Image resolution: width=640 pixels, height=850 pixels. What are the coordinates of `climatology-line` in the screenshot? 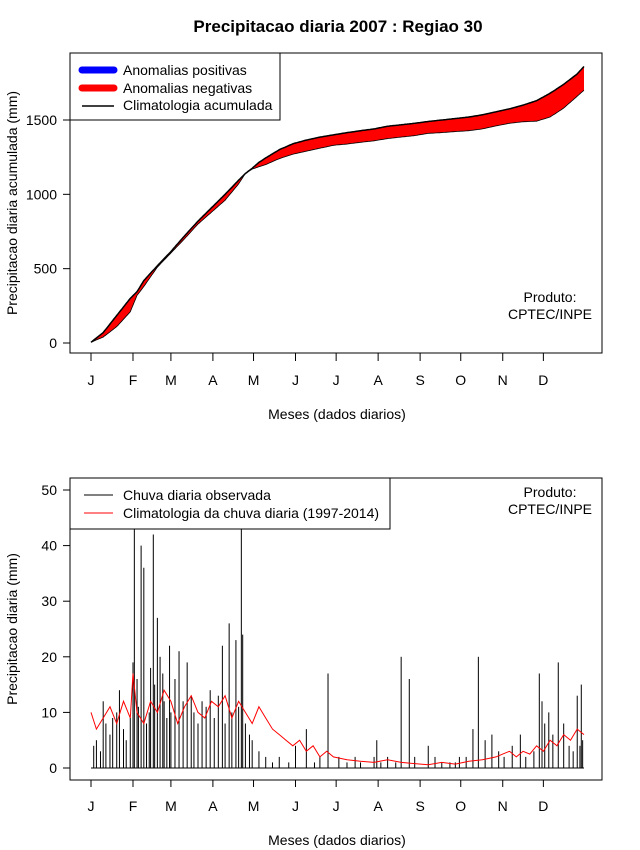 It's located at (337, 719).